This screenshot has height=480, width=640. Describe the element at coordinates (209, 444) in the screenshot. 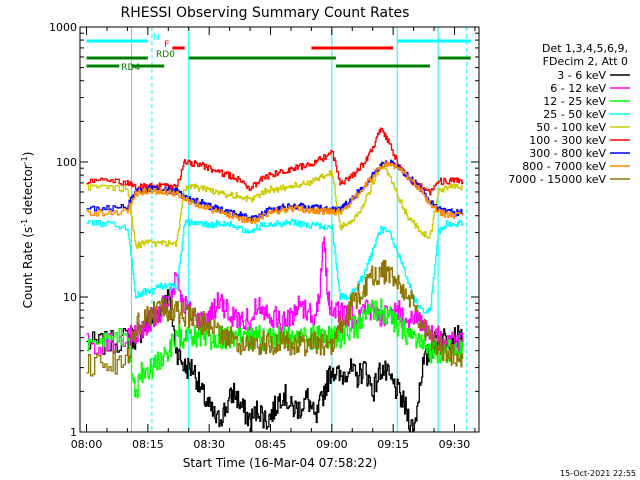

I see `x-tick-label: 08:30` at that location.